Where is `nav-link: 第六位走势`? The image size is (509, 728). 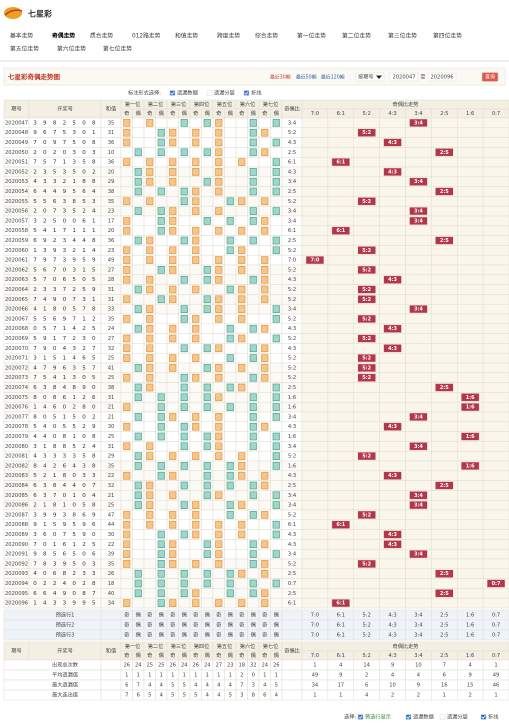 nav-link: 第六位走势 is located at coordinates (71, 49).